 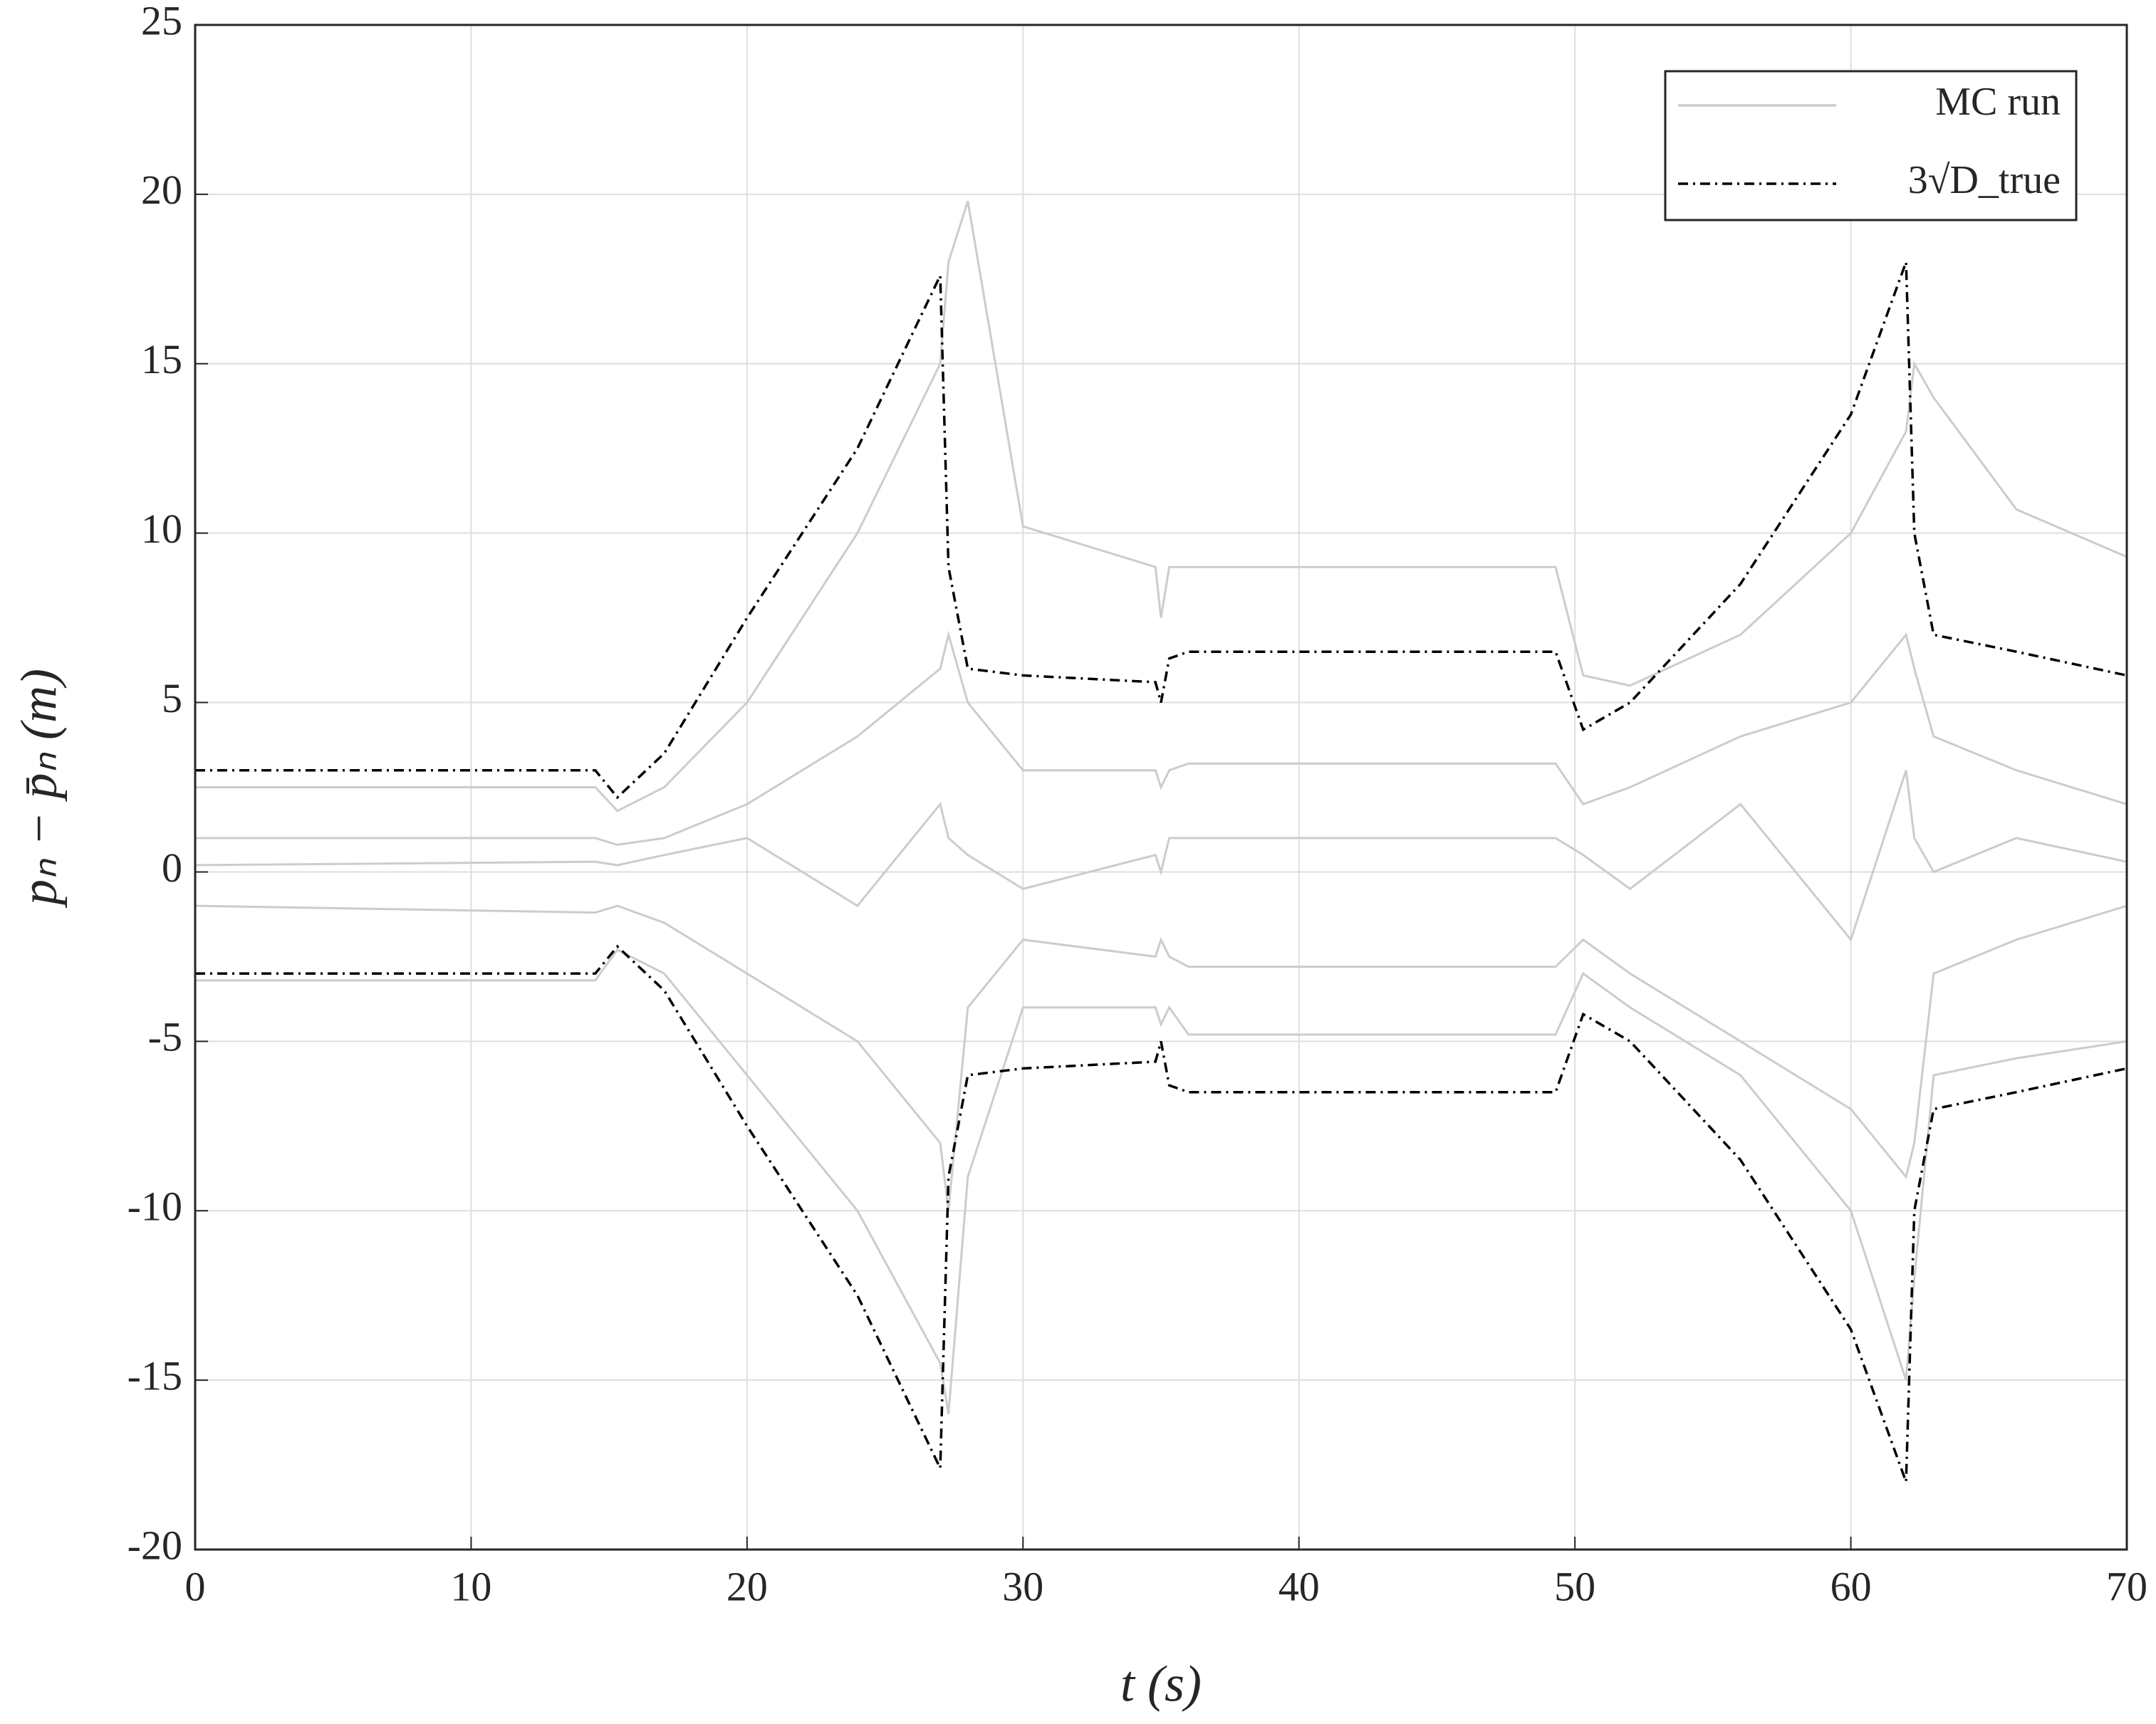 What do you see at coordinates (172, 868) in the screenshot?
I see `y-tick-label: 0` at bounding box center [172, 868].